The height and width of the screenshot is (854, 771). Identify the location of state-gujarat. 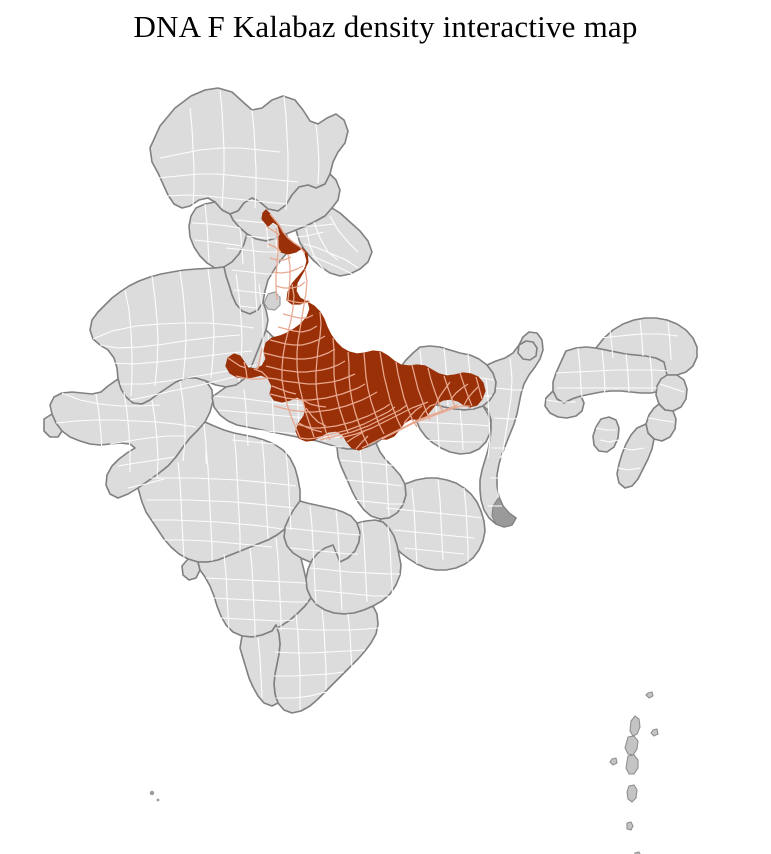
(128, 438).